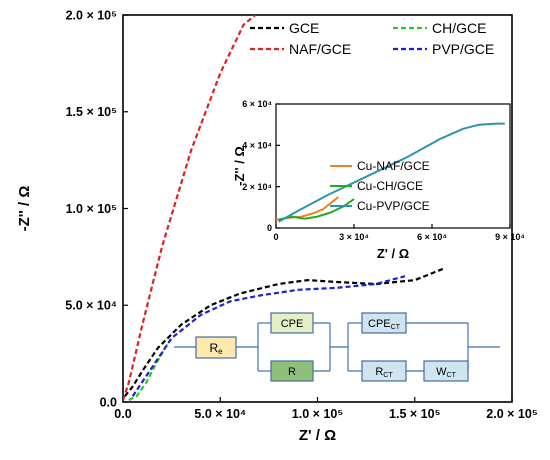 The image size is (550, 460). I want to click on main-y-tick-label: 1.5 × 10⁵, so click(92, 112).